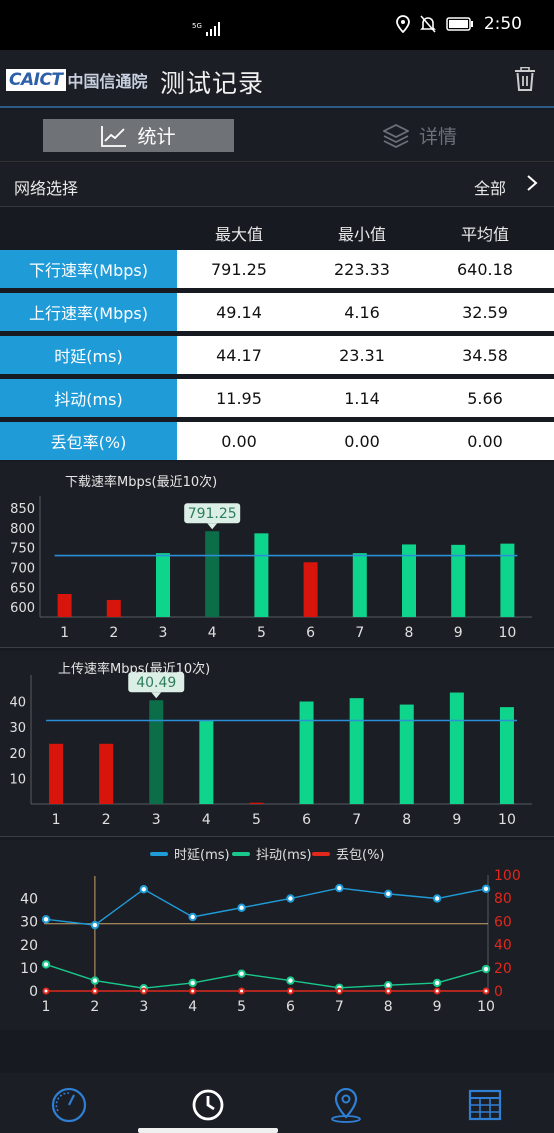  I want to click on cell-min: 23.31, so click(362, 355).